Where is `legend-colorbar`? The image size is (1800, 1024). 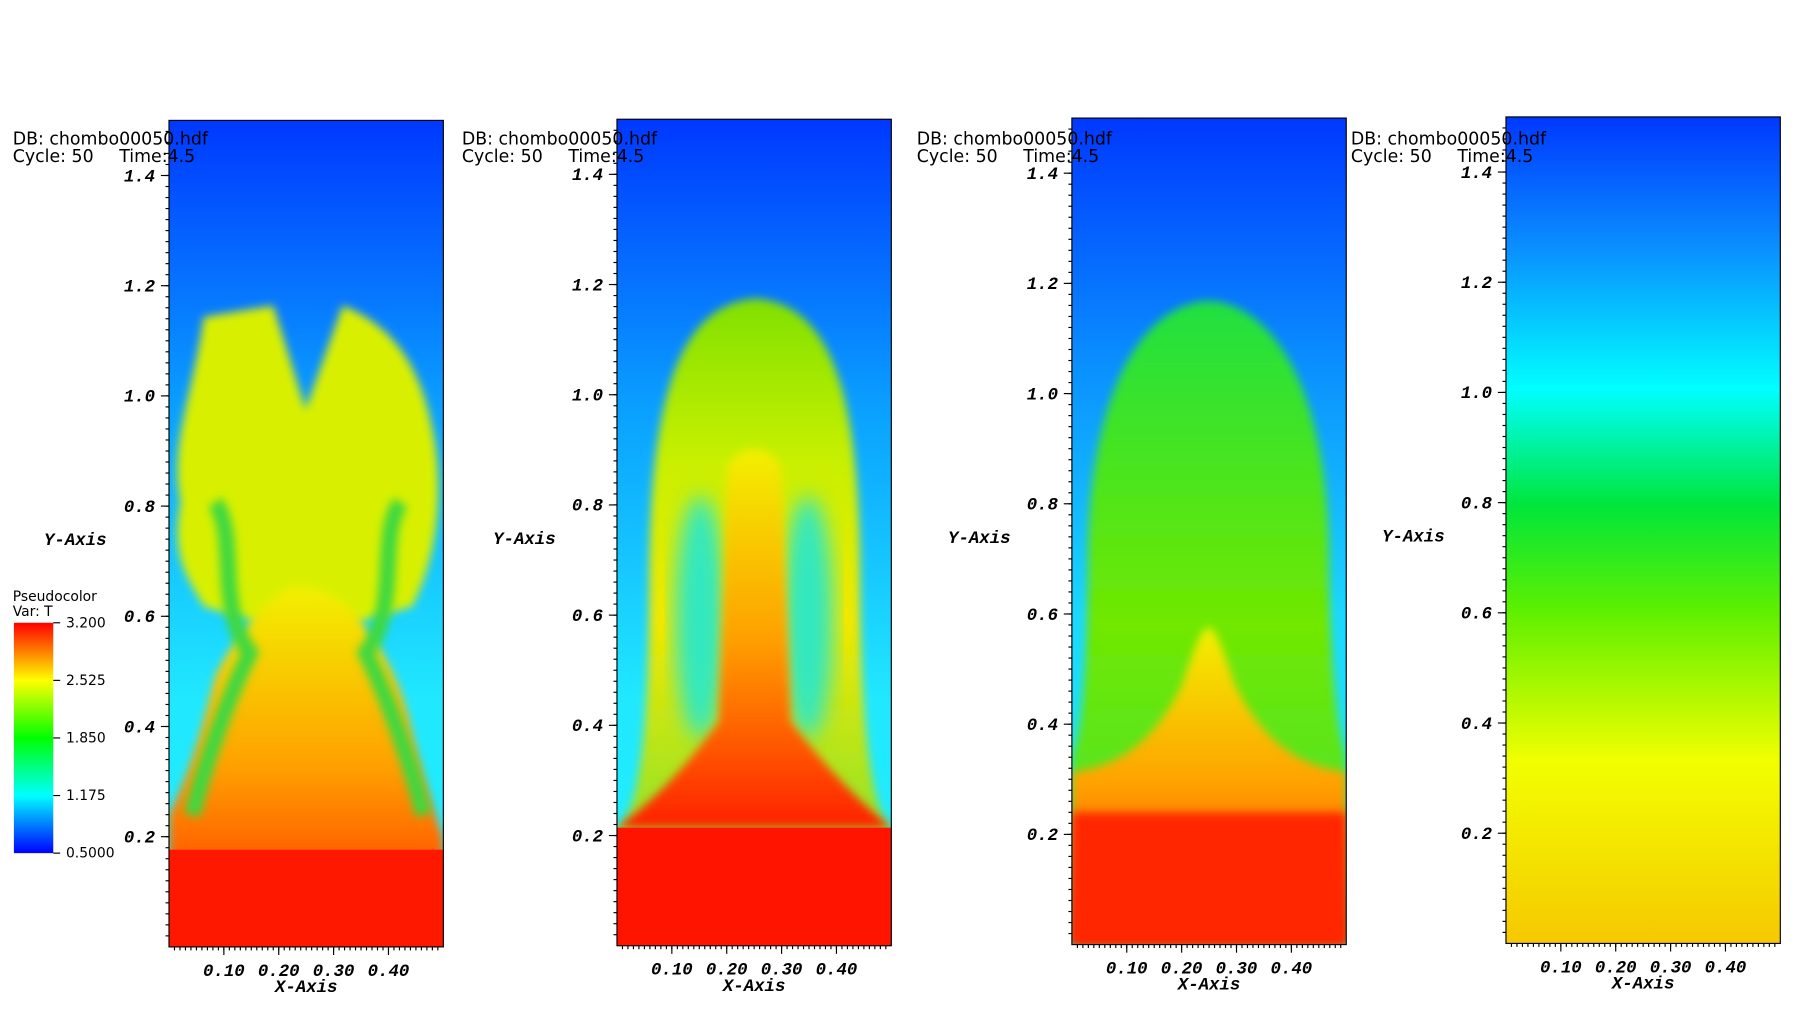 legend-colorbar is located at coordinates (33, 738).